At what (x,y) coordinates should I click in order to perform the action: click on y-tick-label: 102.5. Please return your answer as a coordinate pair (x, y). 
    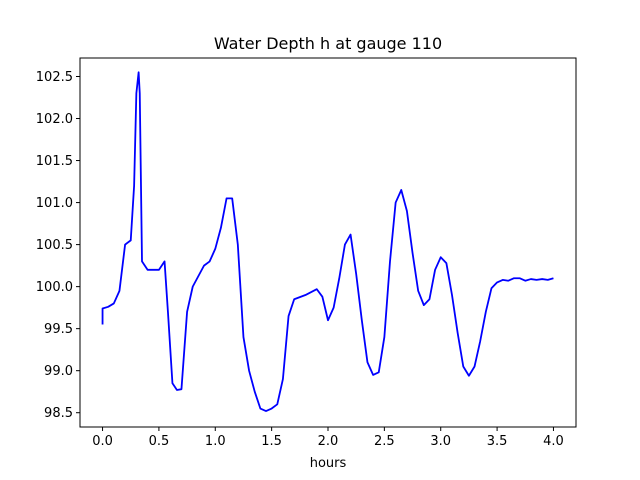
    Looking at the image, I should click on (54, 77).